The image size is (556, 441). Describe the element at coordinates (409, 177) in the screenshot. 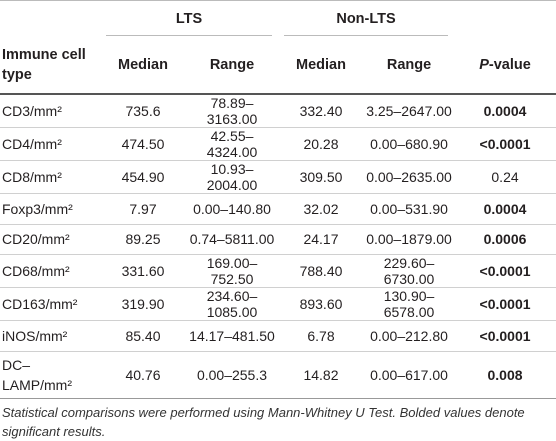

I see `non-lts-range: 0.00–2635.00` at that location.